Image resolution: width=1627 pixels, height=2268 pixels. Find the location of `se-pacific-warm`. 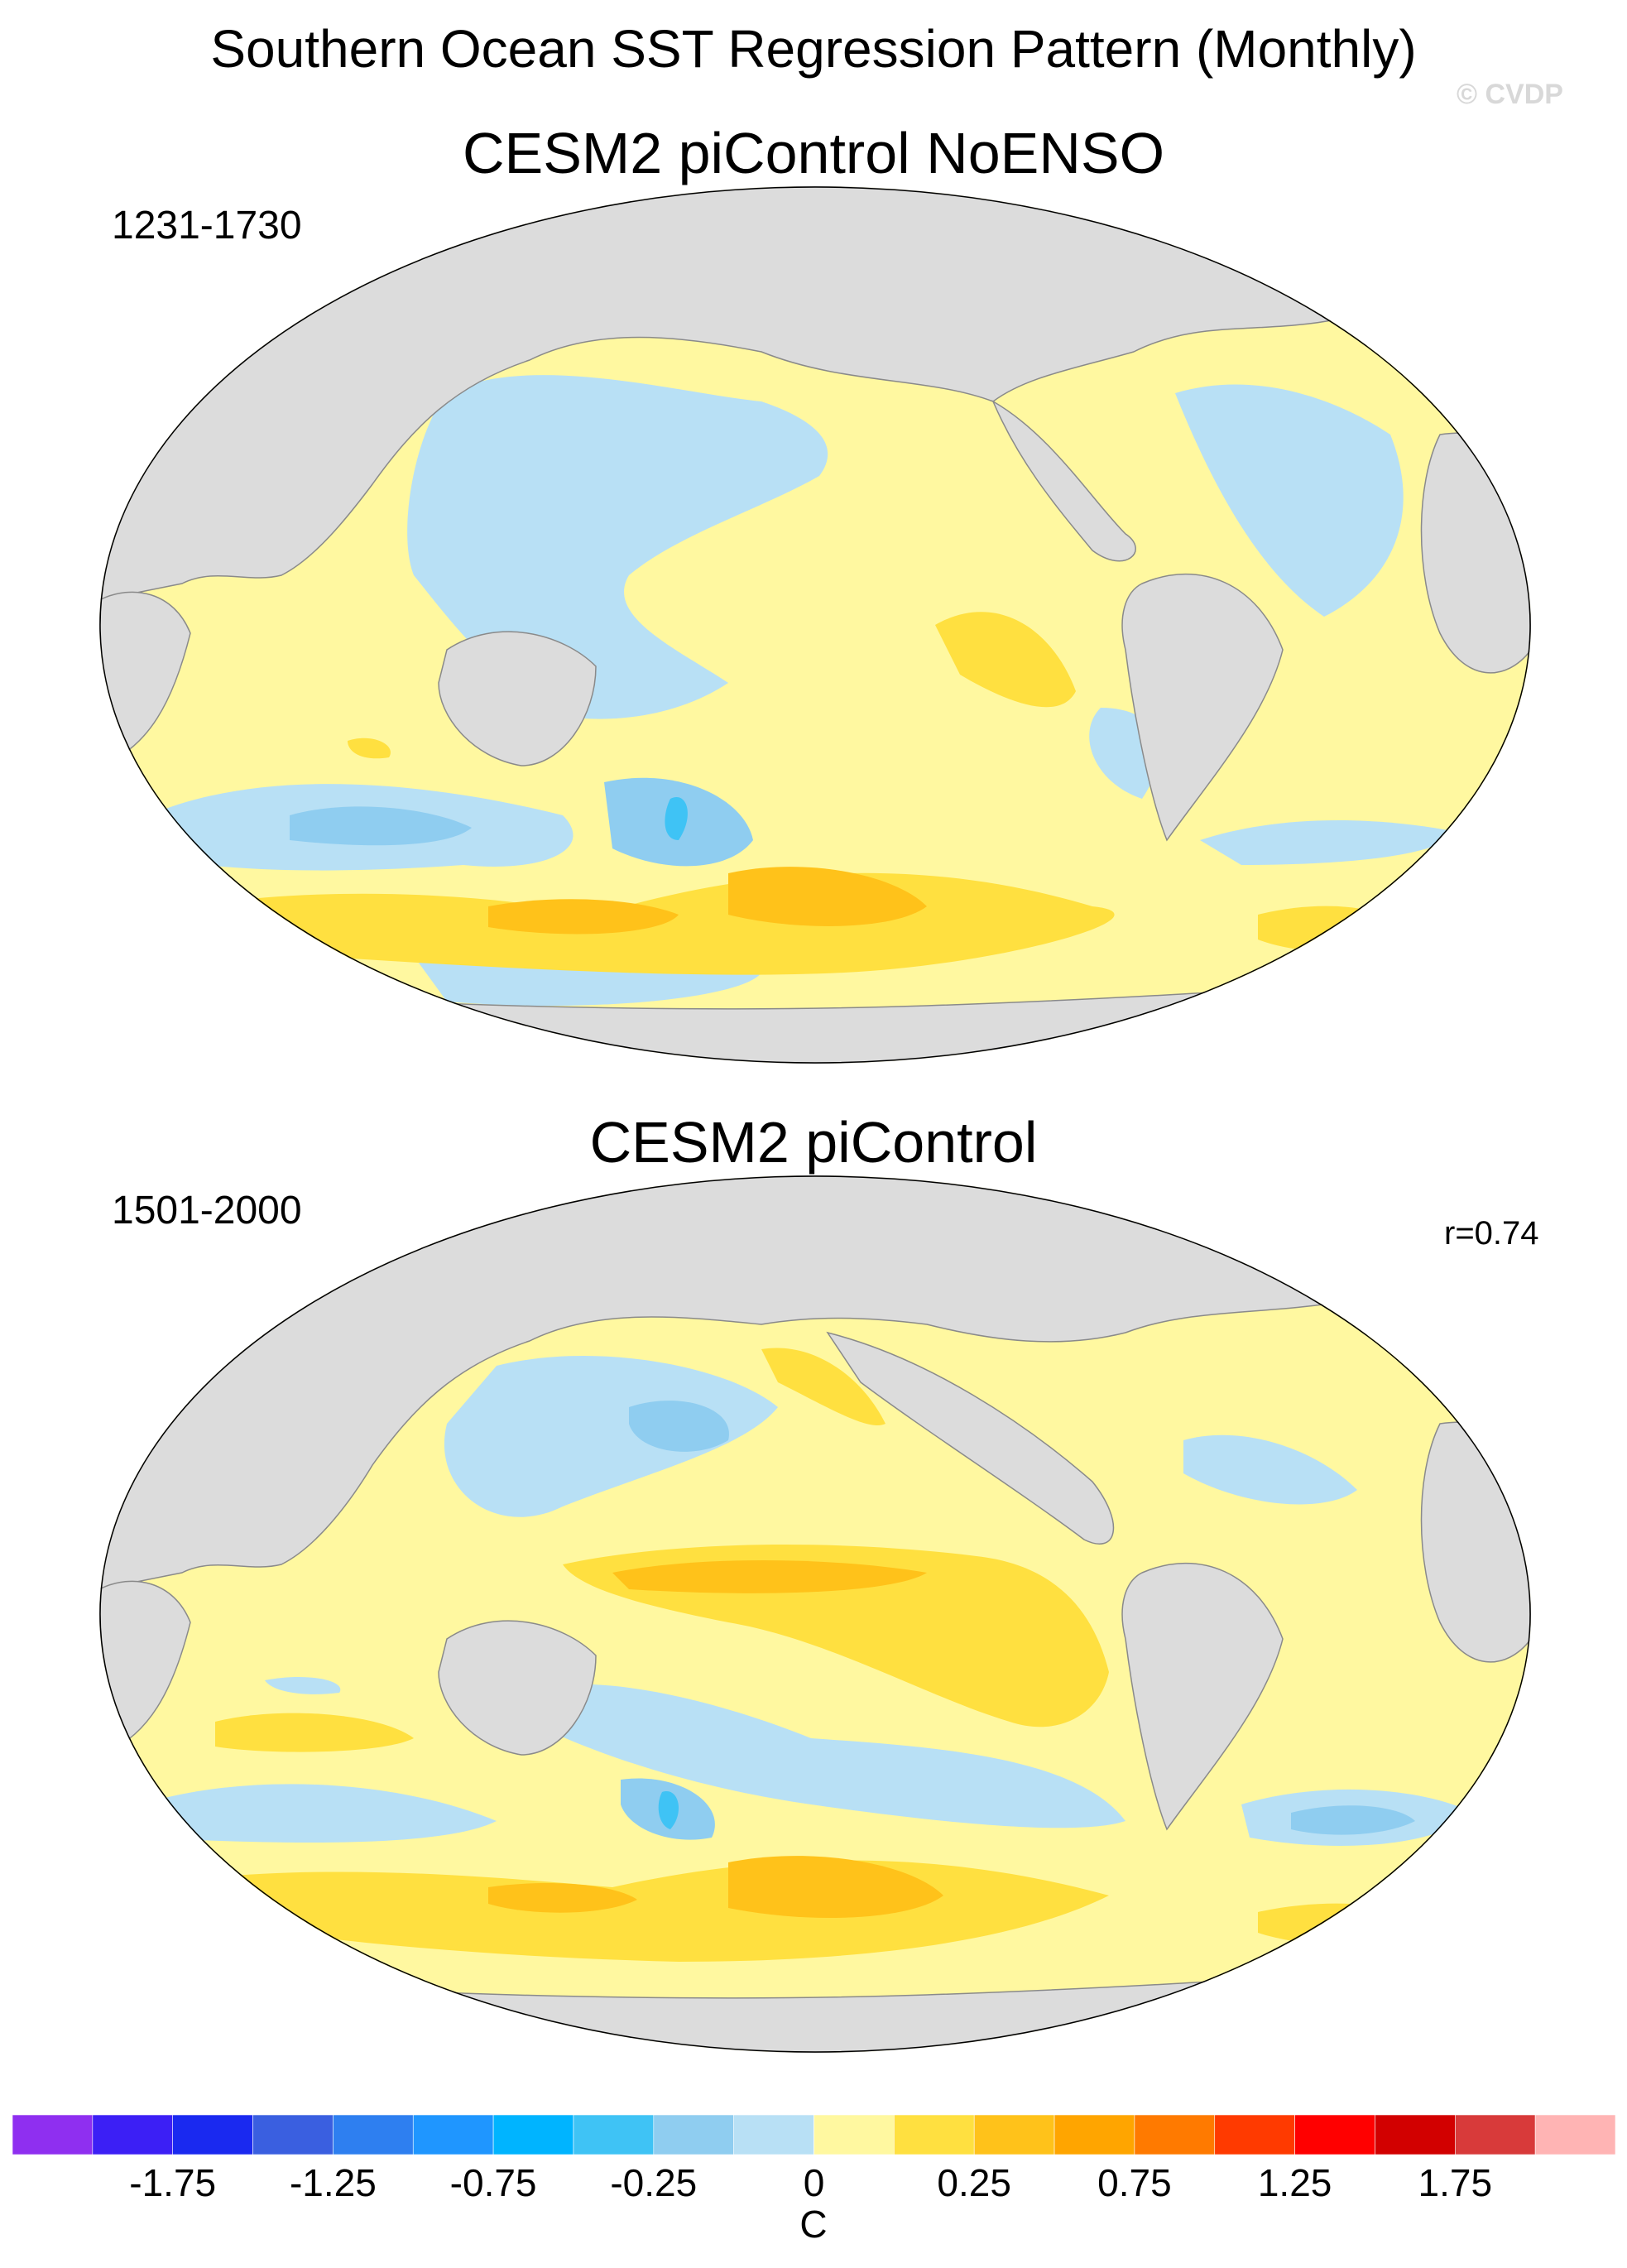

se-pacific-warm is located at coordinates (1005, 660).